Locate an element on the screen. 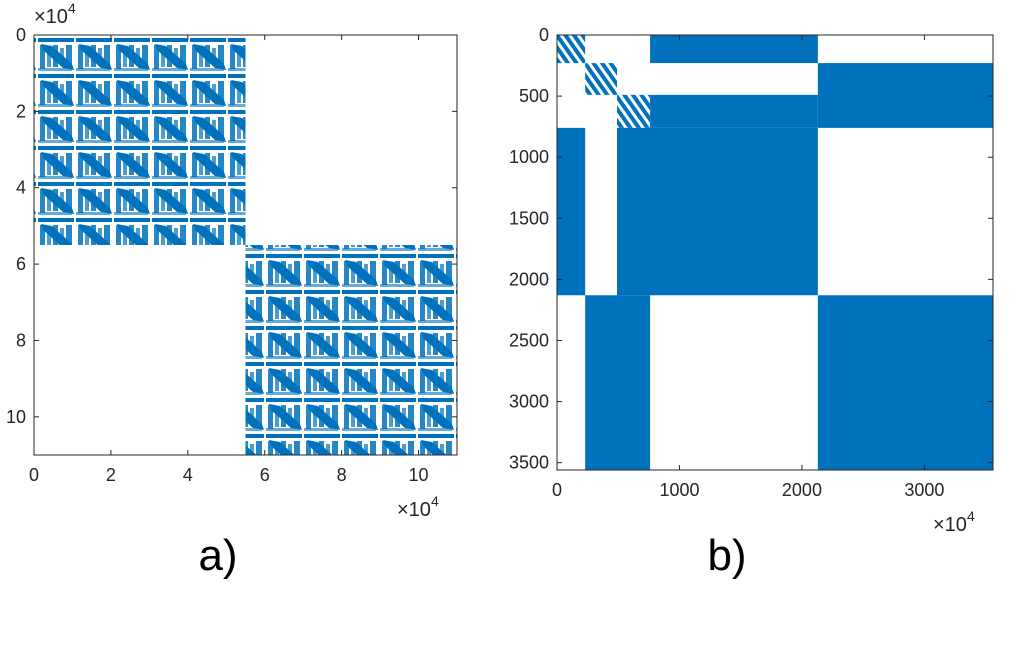 Image resolution: width=1024 pixels, height=658 pixels. y-tick-label: 4 is located at coordinates (21, 188).